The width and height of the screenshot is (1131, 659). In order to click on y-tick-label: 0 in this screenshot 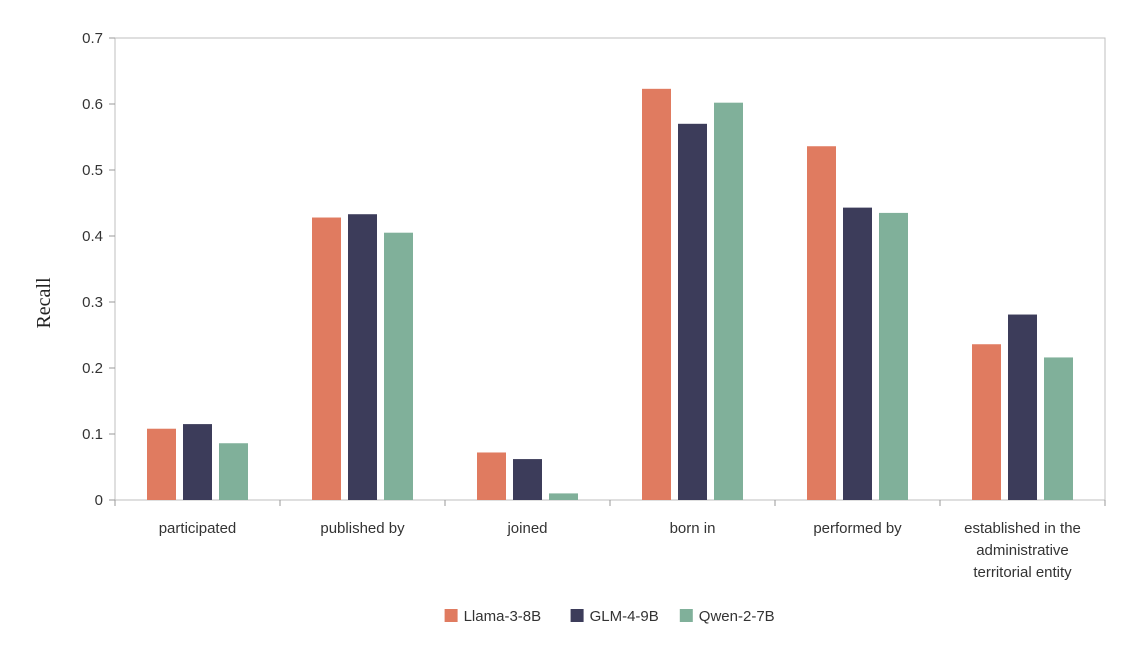, I will do `click(99, 500)`.